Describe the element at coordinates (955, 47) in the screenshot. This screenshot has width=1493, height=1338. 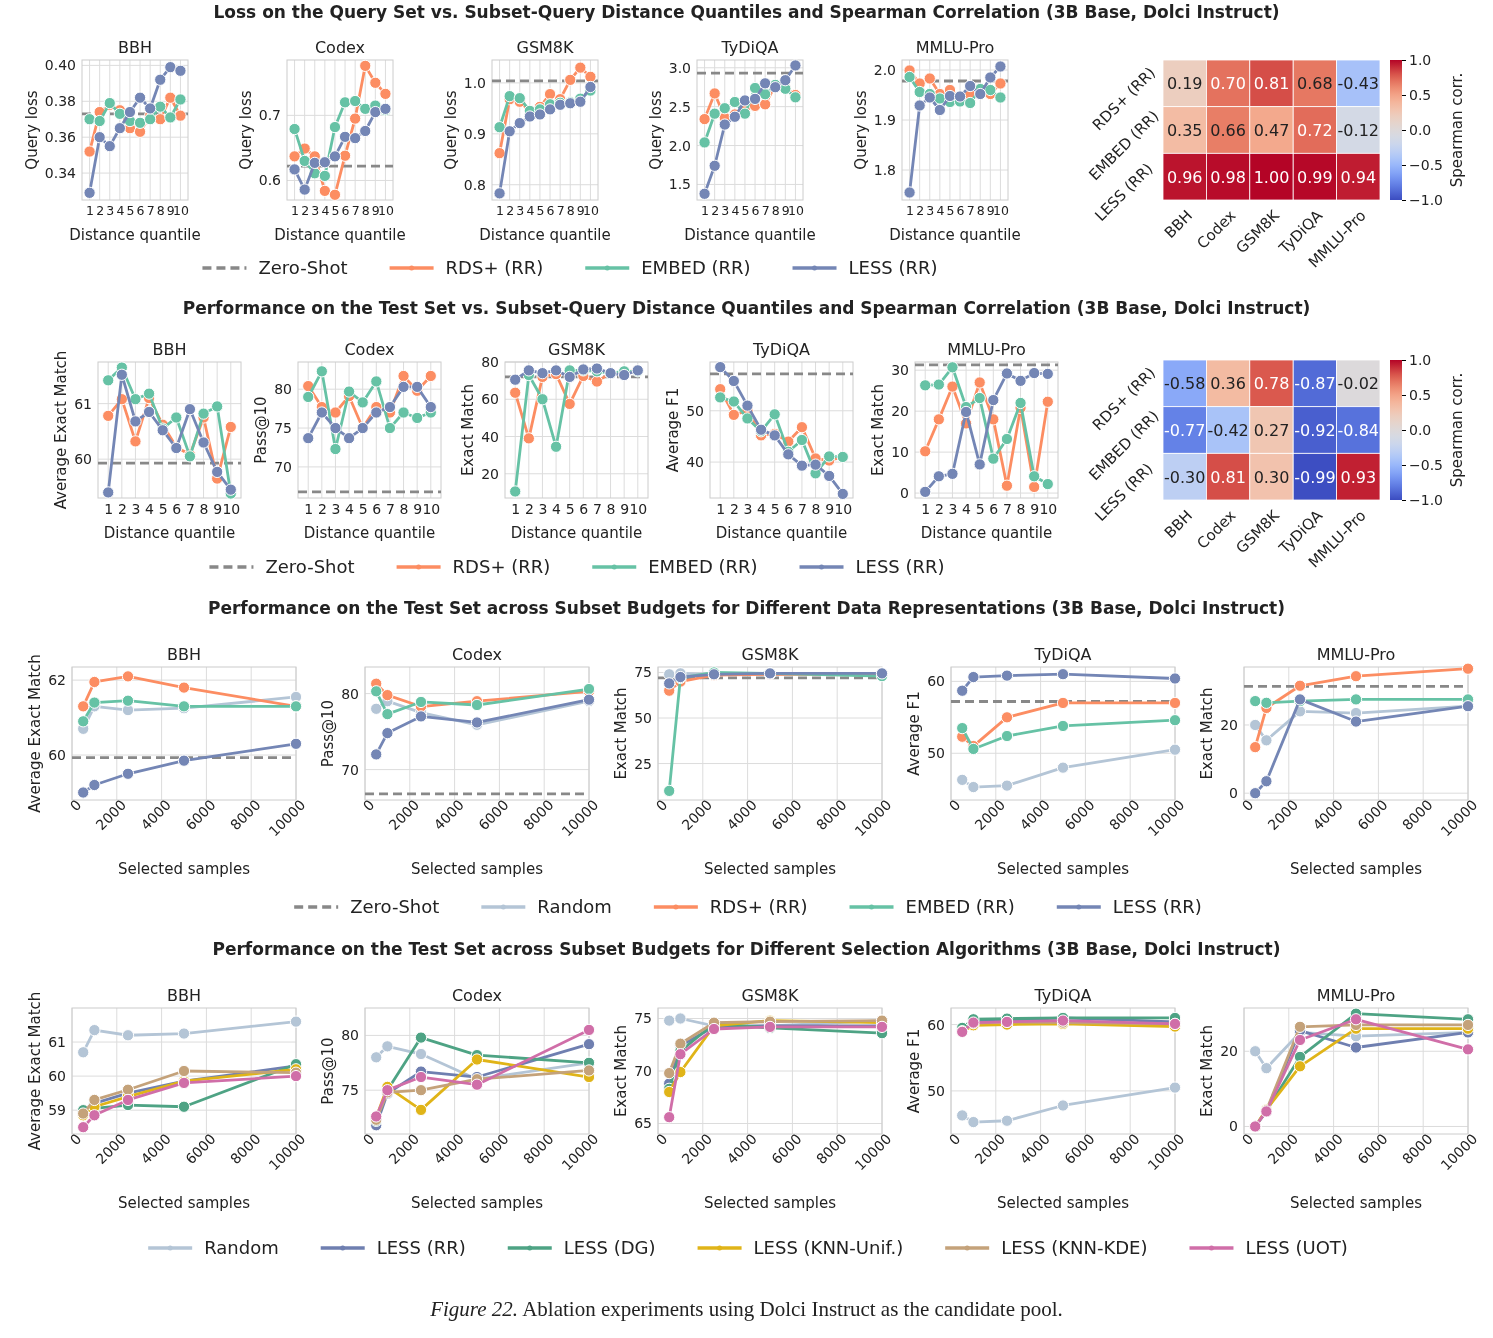
I see `chart-title: MMLU-Pro` at that location.